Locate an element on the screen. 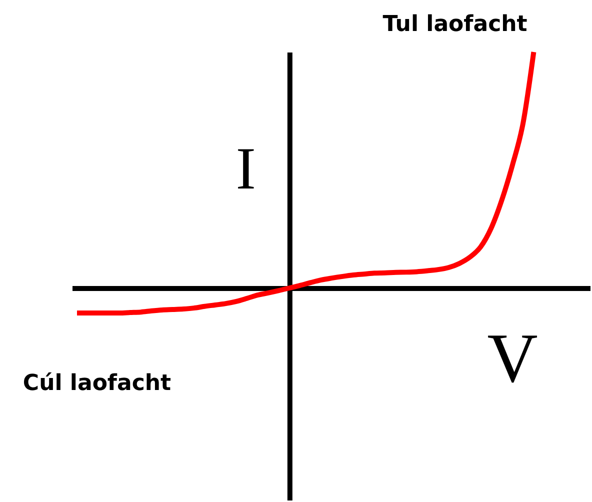  y-axis-title: I is located at coordinates (246, 169).